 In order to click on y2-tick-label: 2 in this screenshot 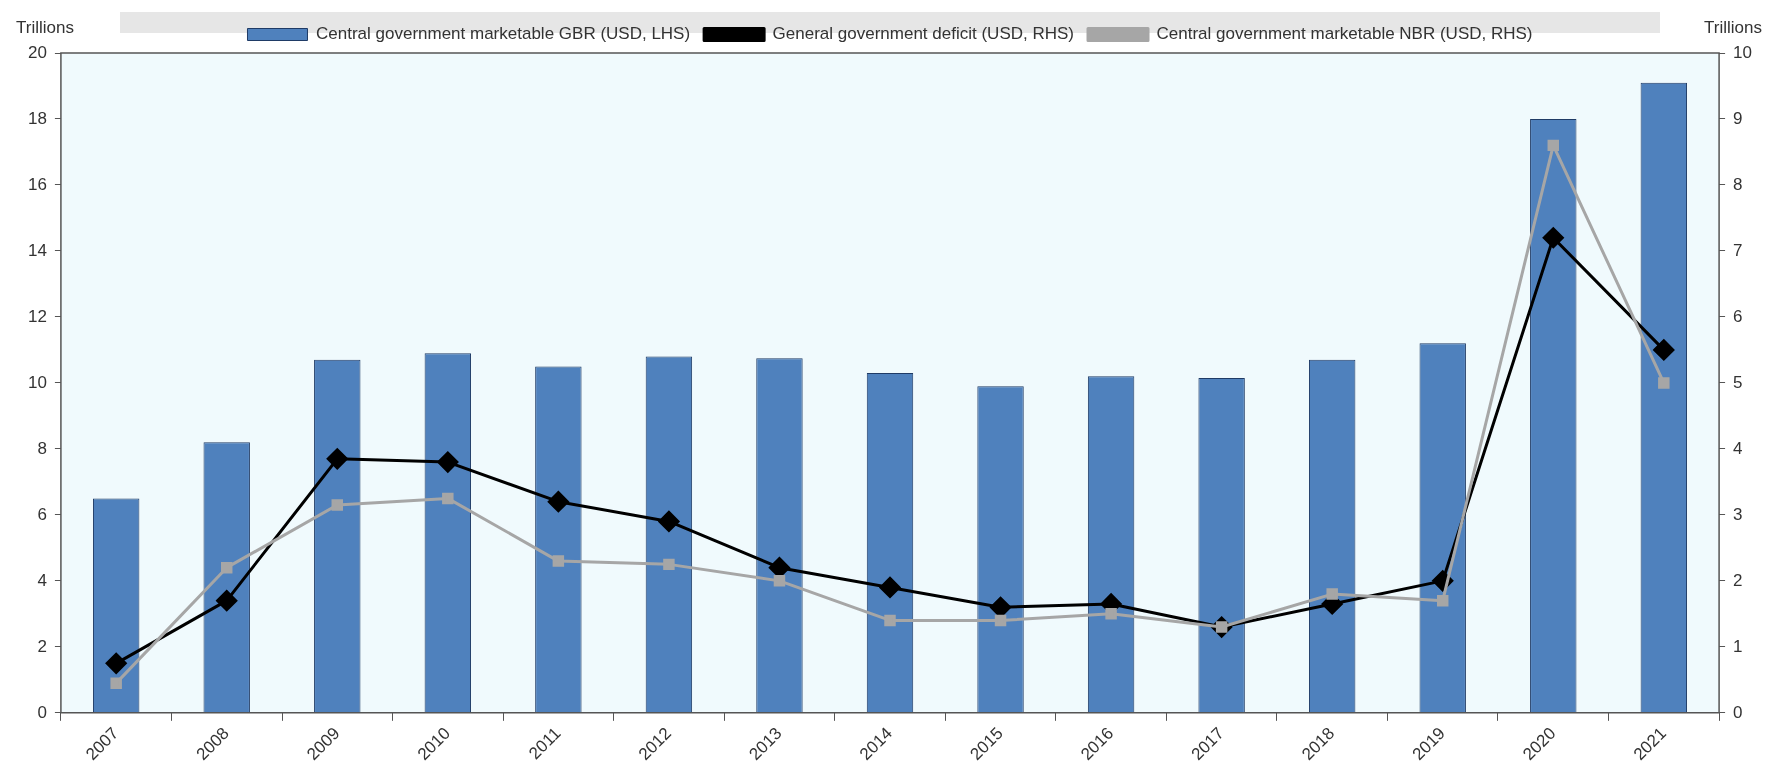, I will do `click(1738, 580)`.